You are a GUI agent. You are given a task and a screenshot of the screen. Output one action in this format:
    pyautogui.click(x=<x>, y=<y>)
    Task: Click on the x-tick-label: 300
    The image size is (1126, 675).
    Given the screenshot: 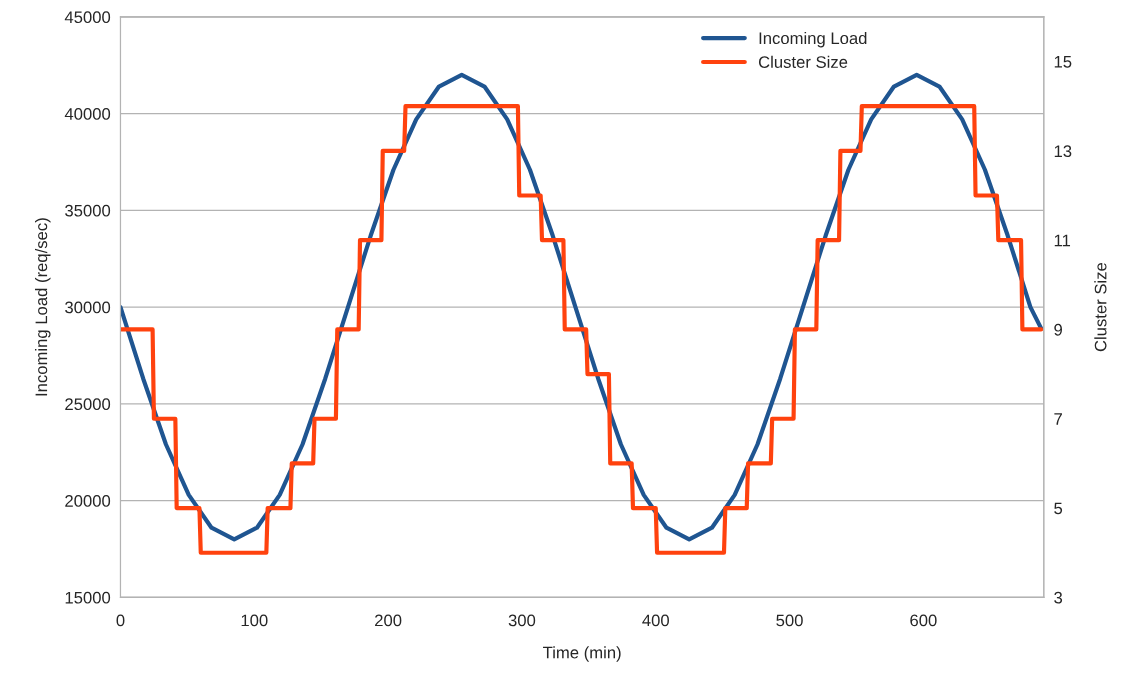 What is the action you would take?
    pyautogui.click(x=522, y=620)
    